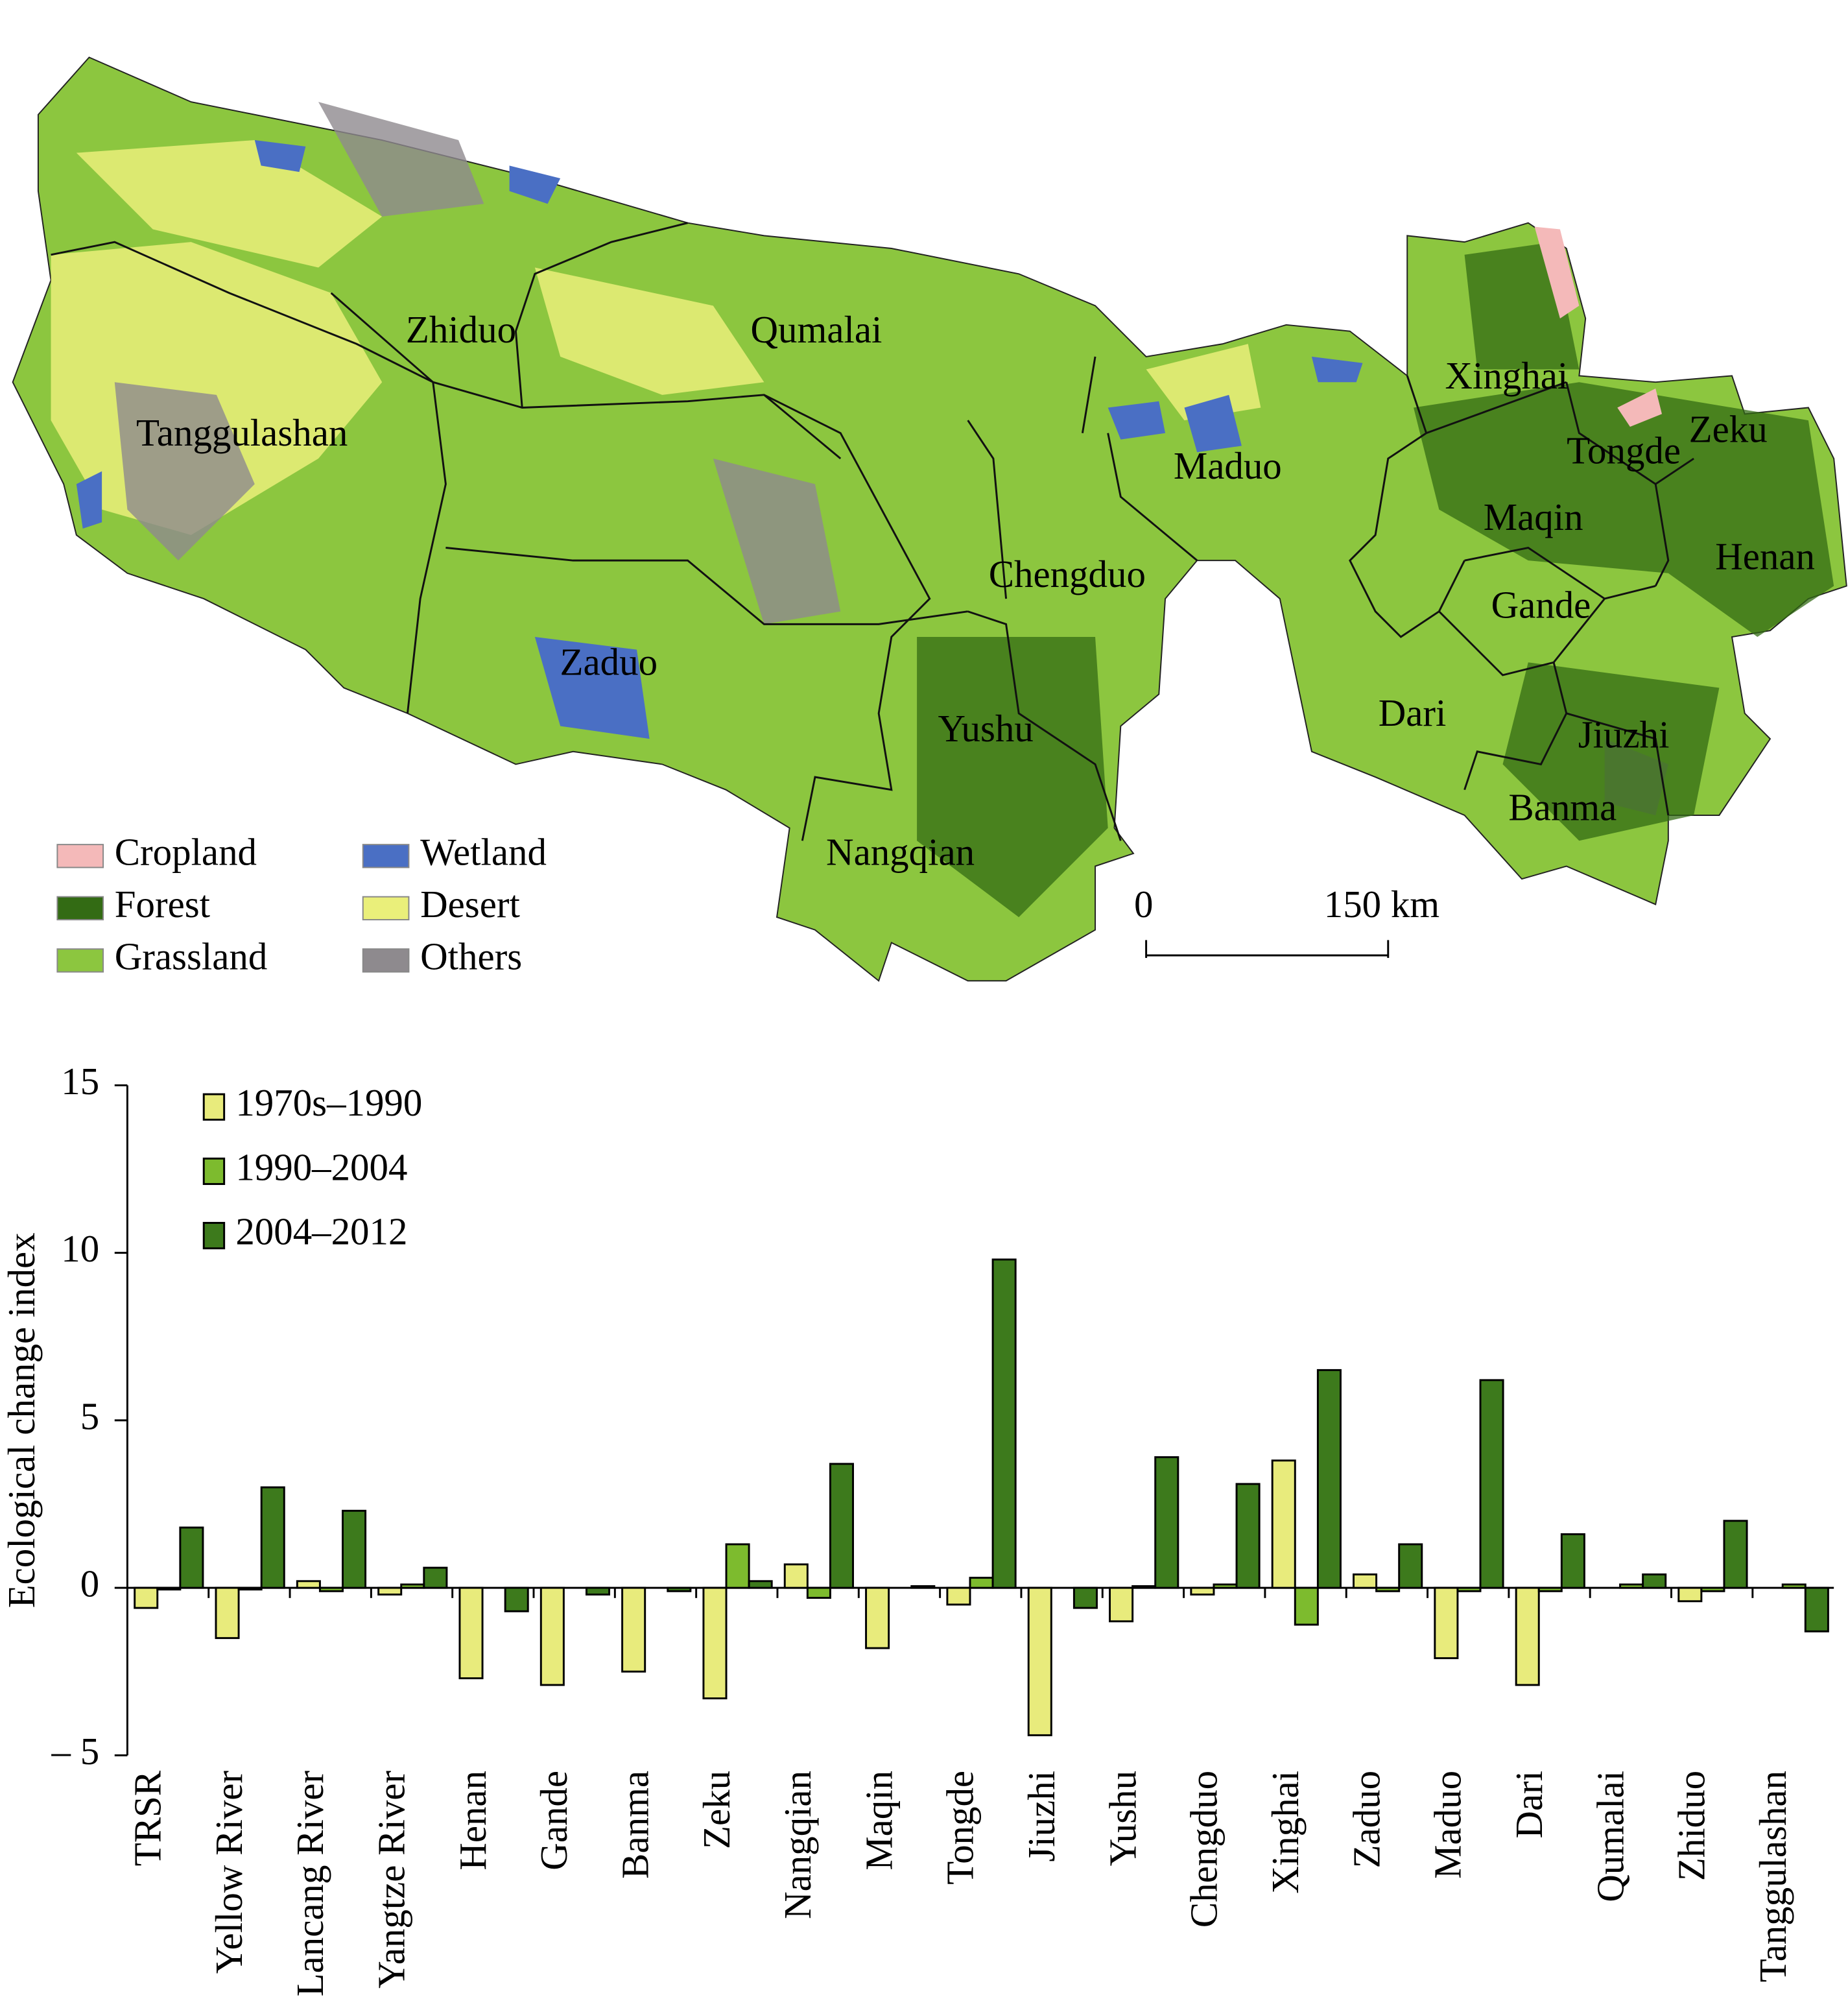 The height and width of the screenshot is (1997, 1848). I want to click on x-tick-label: Maduo, so click(1448, 1825).